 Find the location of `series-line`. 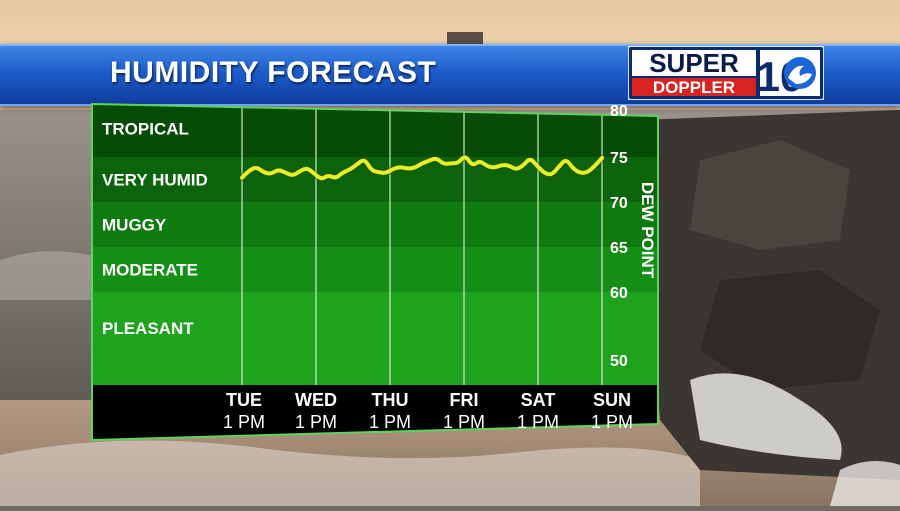

series-line is located at coordinates (422, 168).